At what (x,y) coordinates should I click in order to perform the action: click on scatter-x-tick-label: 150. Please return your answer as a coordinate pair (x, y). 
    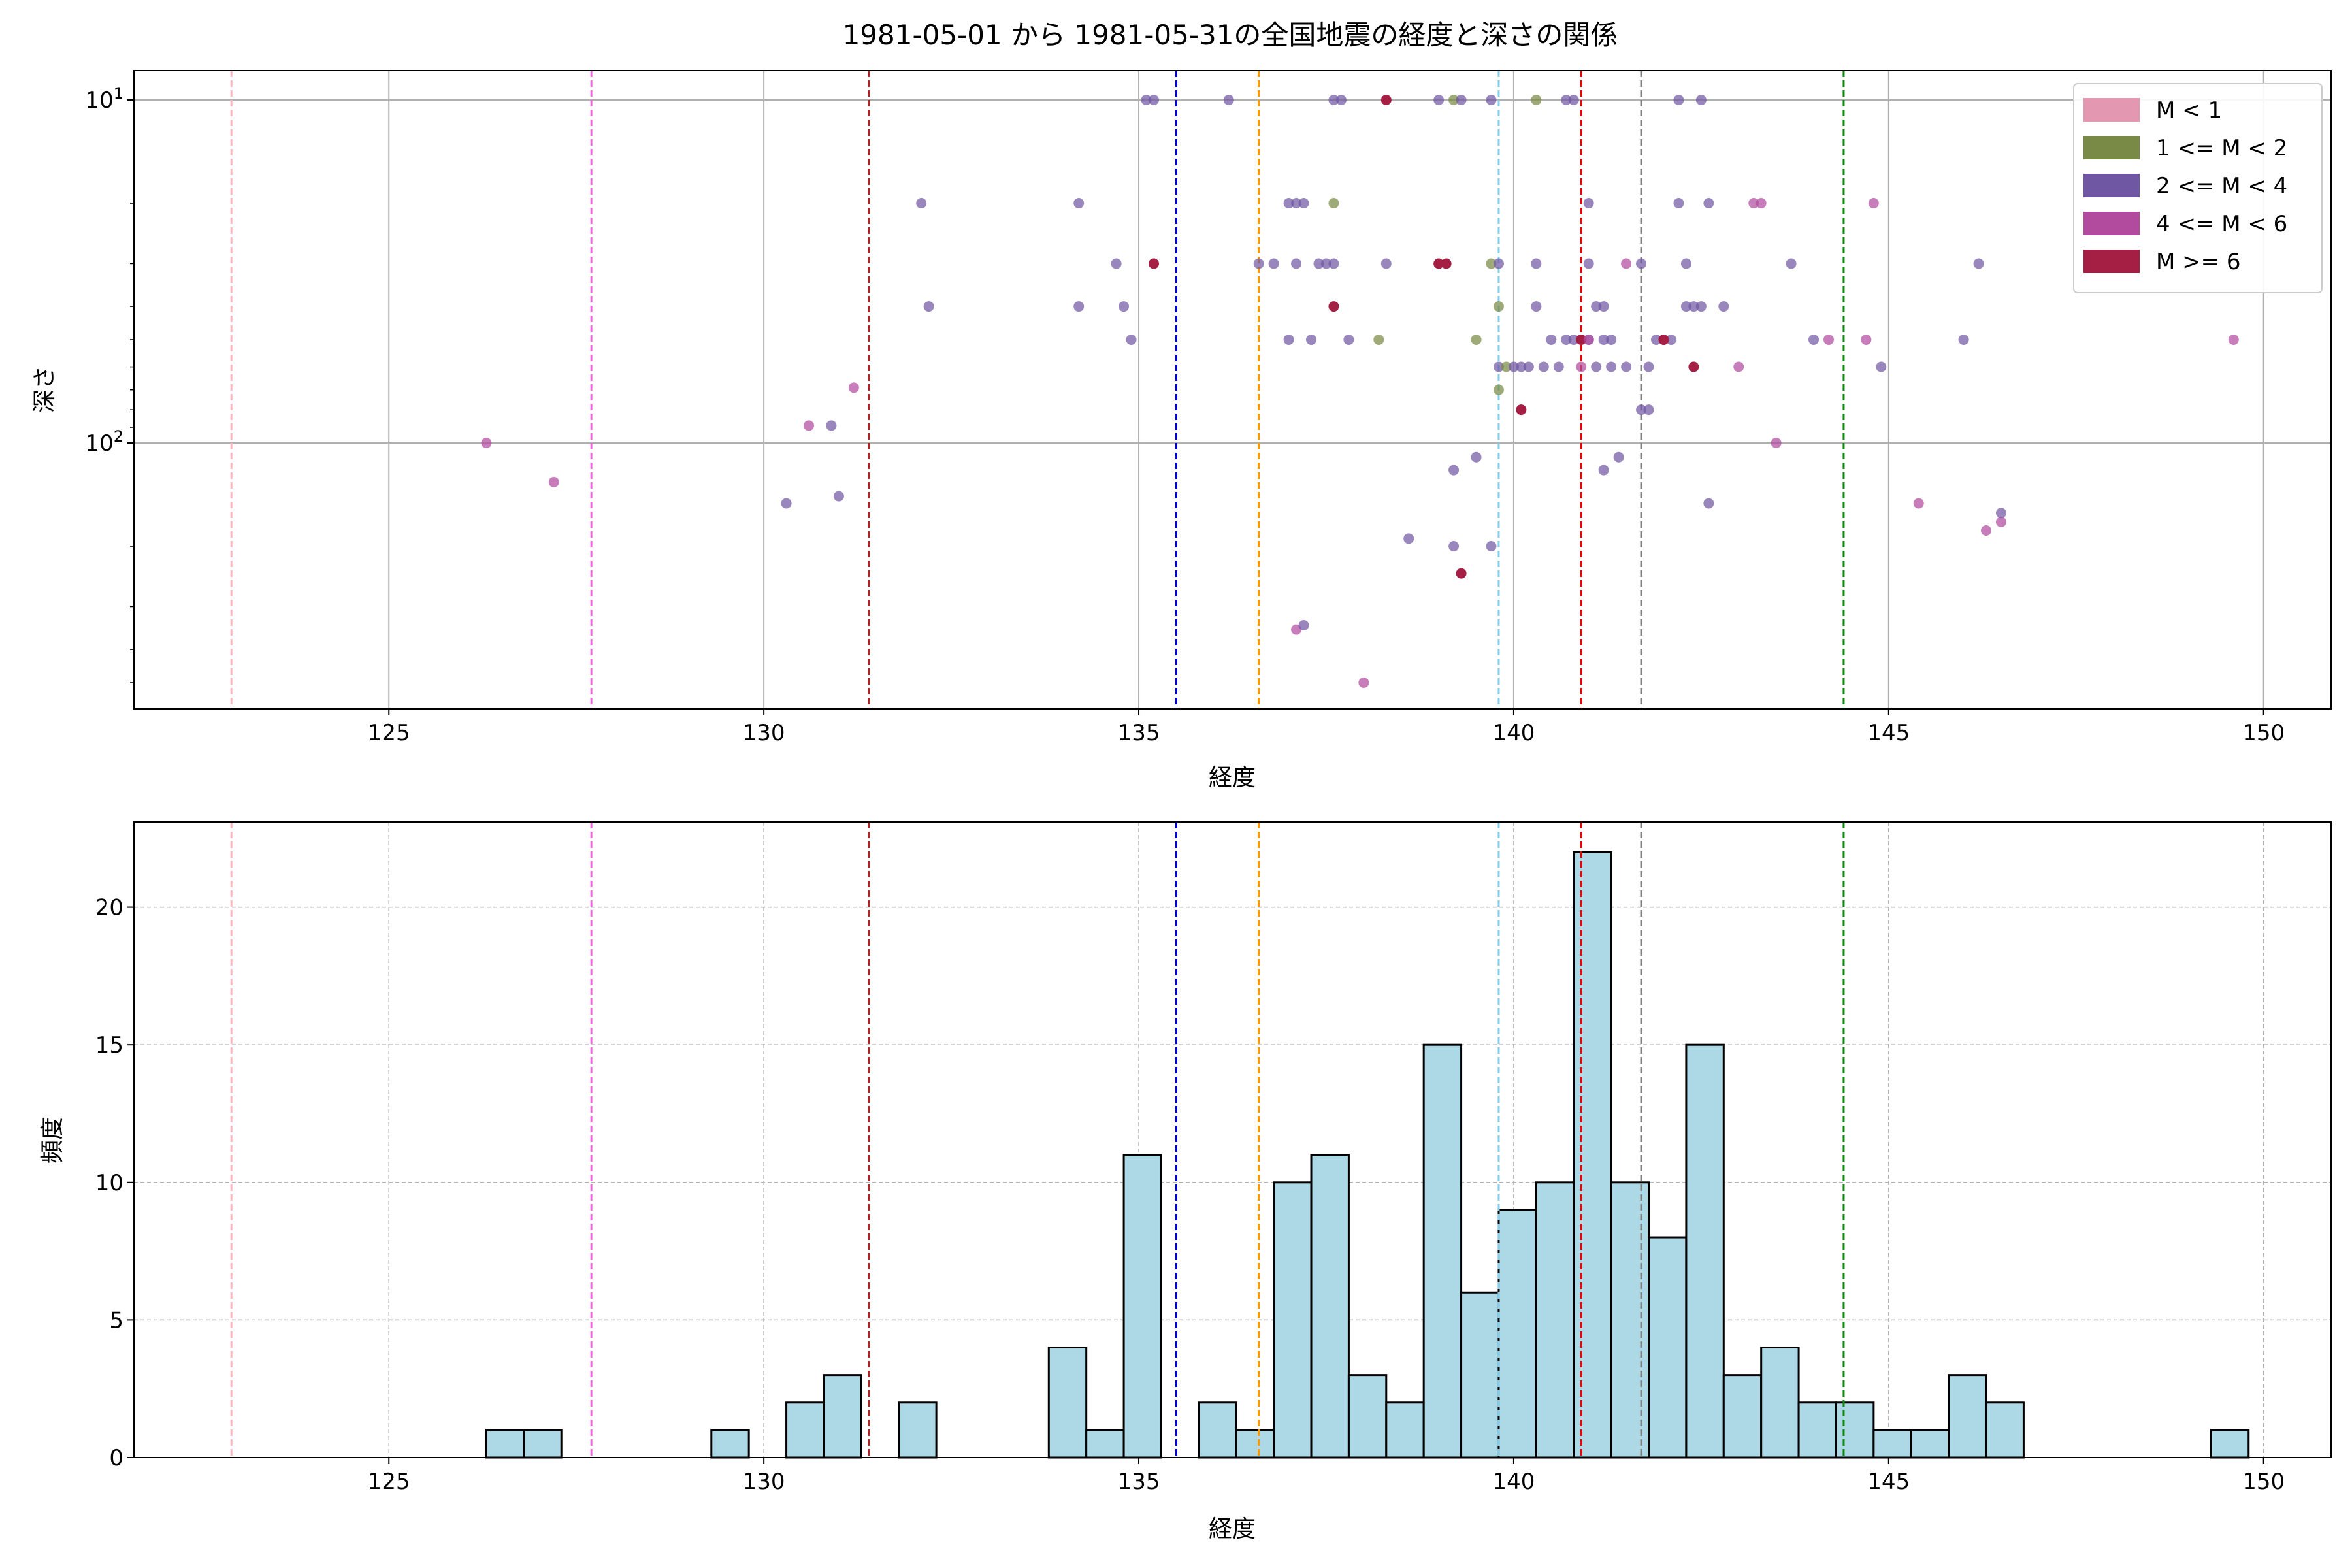
    Looking at the image, I should click on (2263, 733).